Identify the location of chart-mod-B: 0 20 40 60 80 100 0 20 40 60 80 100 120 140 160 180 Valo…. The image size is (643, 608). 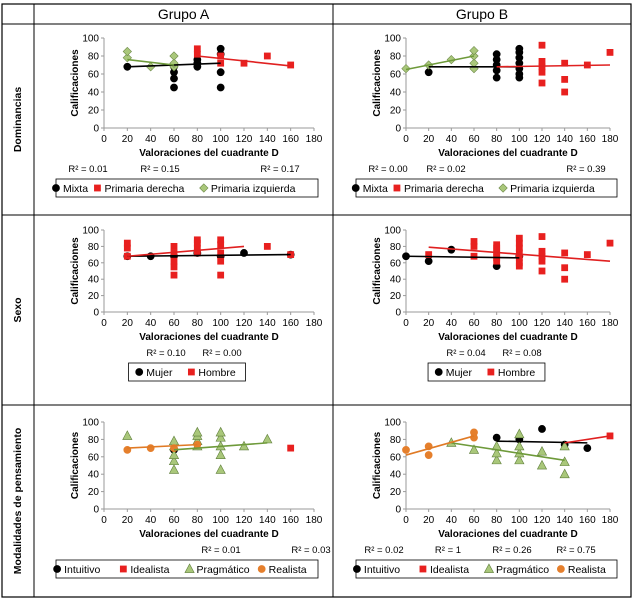
(486, 498).